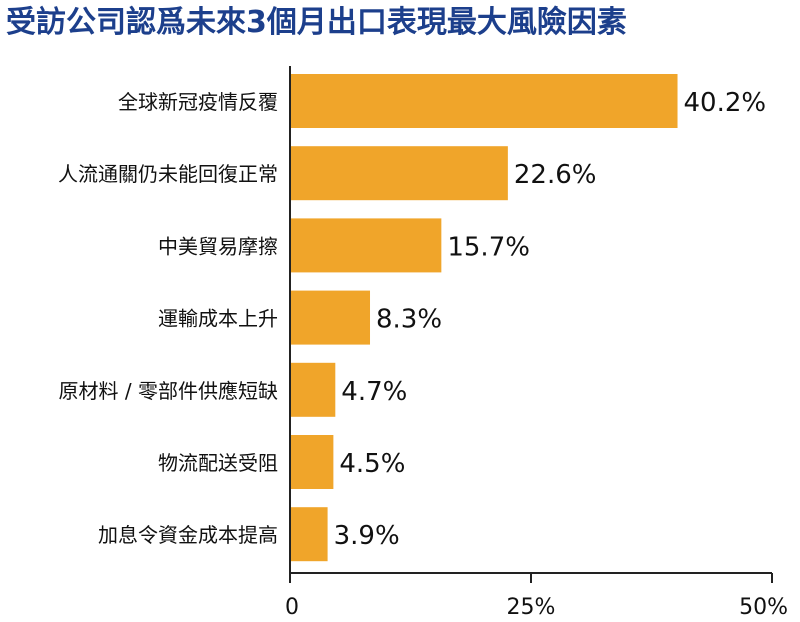 The width and height of the screenshot is (800, 622). What do you see at coordinates (188, 535) in the screenshot?
I see `category-label: 加息令資金成本提高` at bounding box center [188, 535].